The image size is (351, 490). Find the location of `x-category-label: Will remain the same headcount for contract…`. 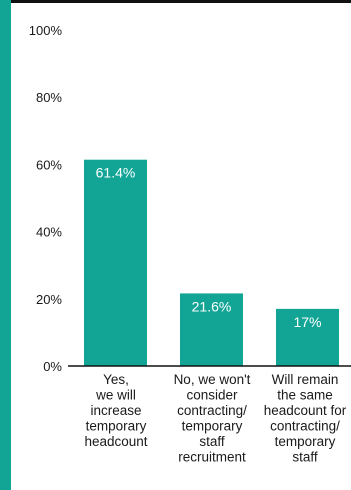

x-category-label: Will remain the same headcount for contract… is located at coordinates (305, 418).